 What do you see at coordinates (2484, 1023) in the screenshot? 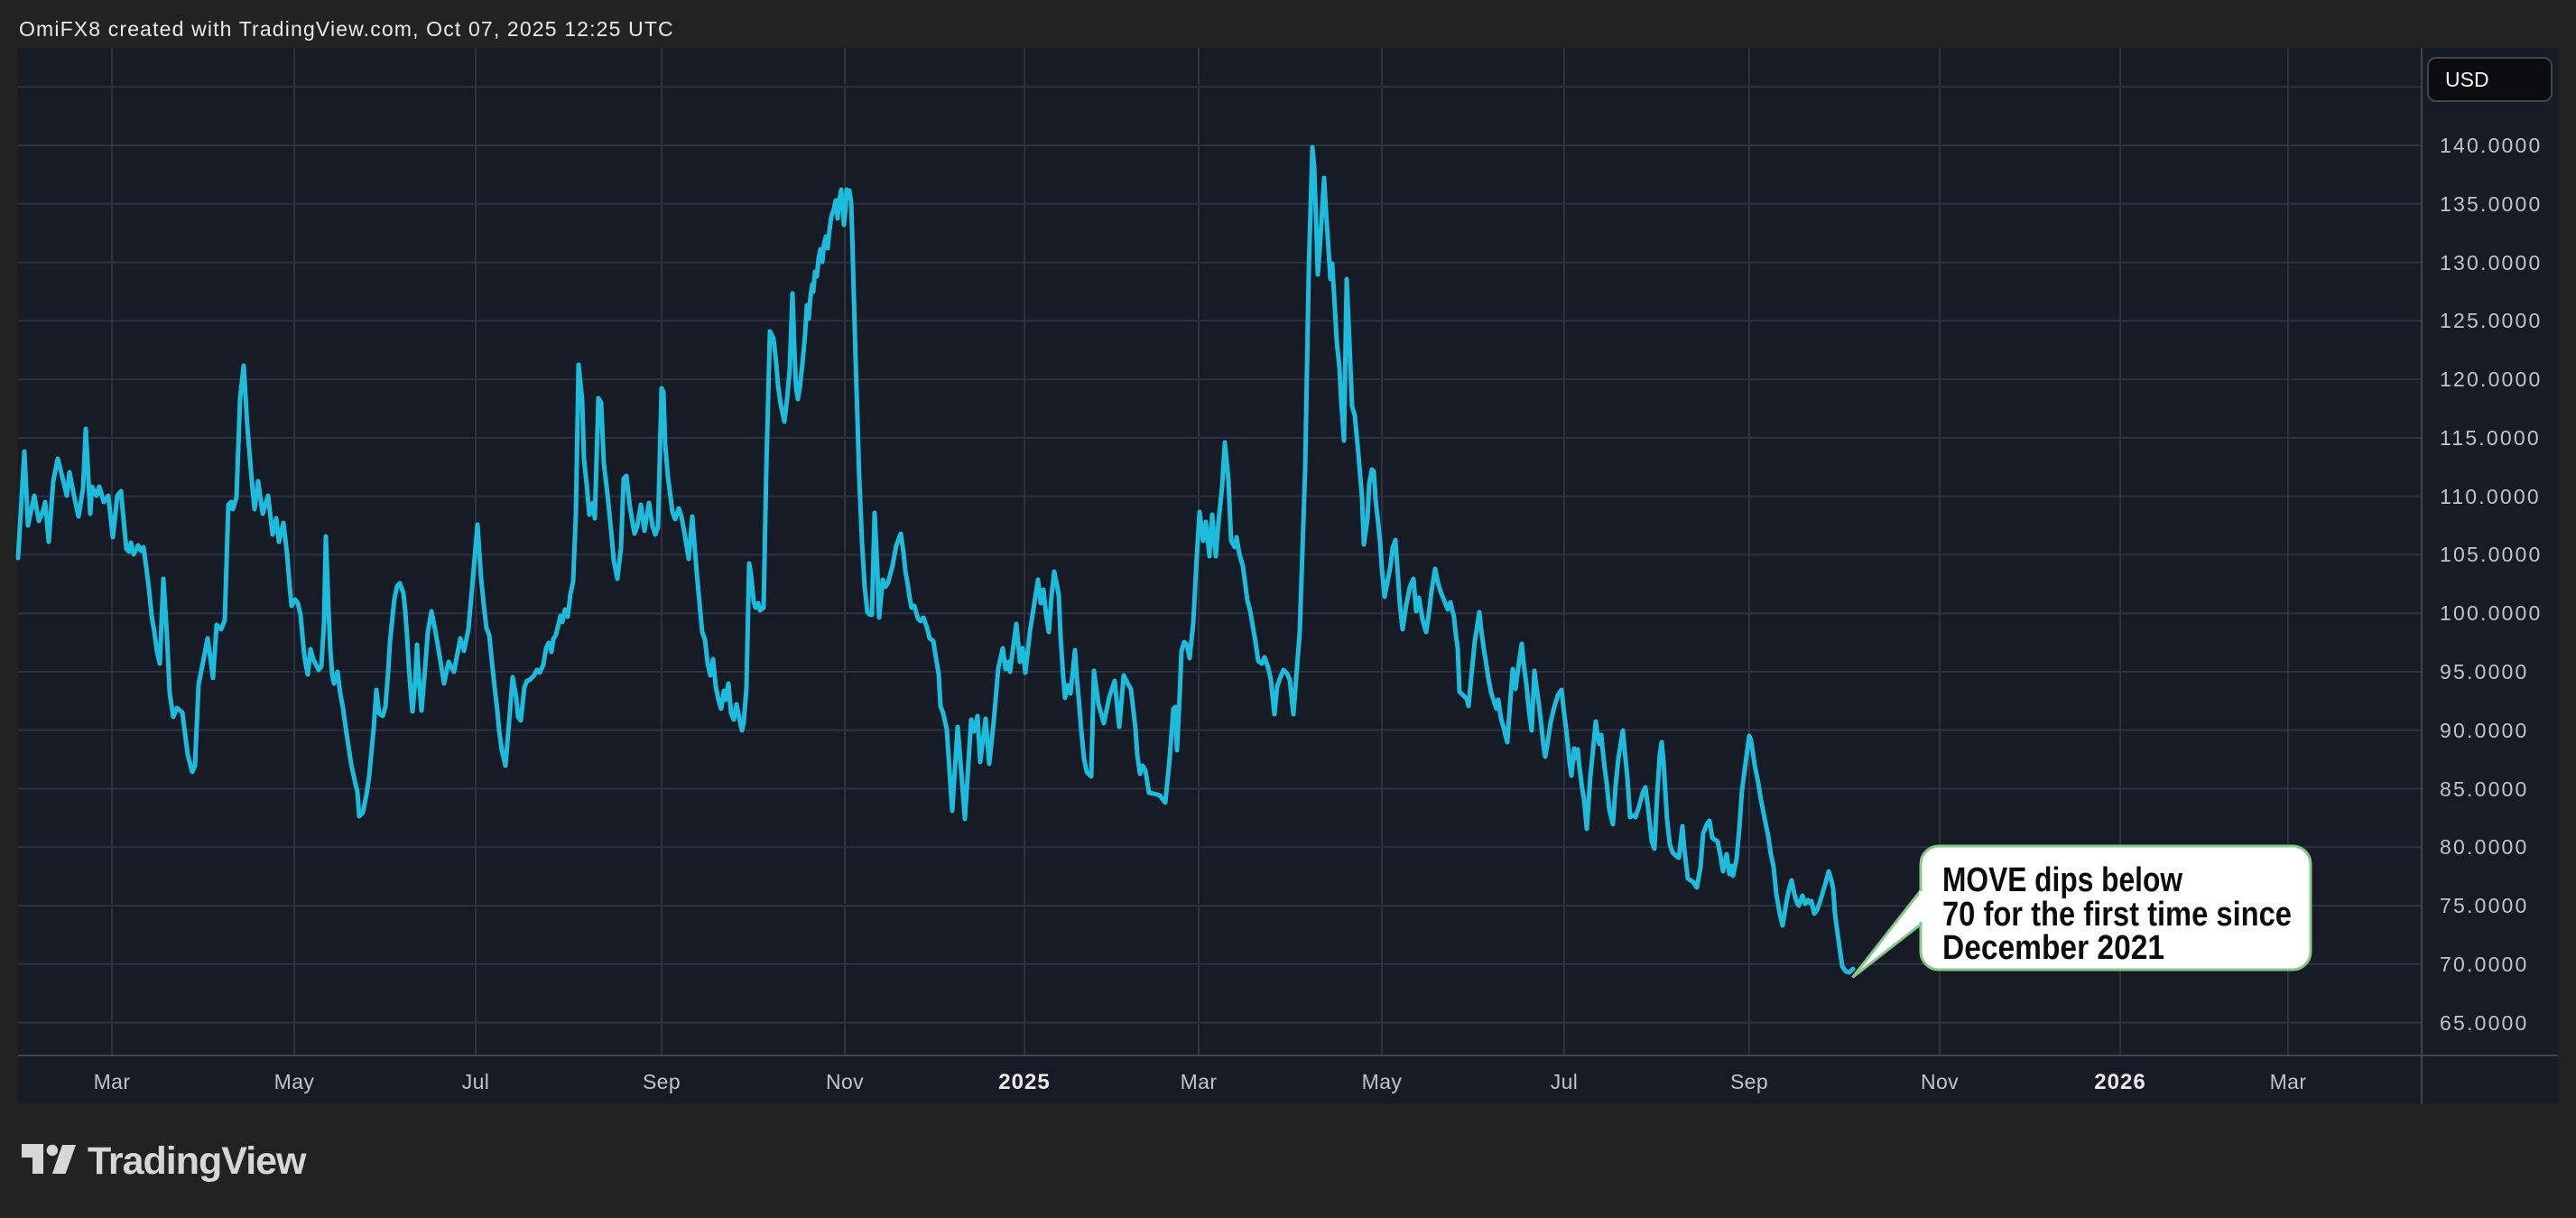
I see `svg-text: 65.0000` at bounding box center [2484, 1023].